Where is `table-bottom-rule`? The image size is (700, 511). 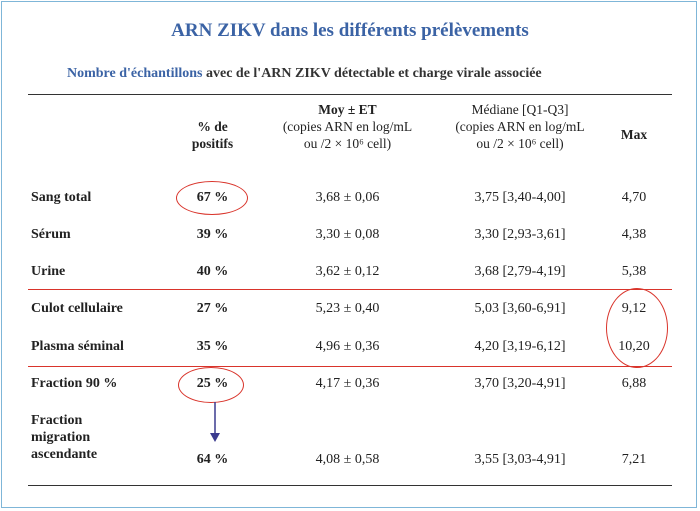 table-bottom-rule is located at coordinates (350, 485).